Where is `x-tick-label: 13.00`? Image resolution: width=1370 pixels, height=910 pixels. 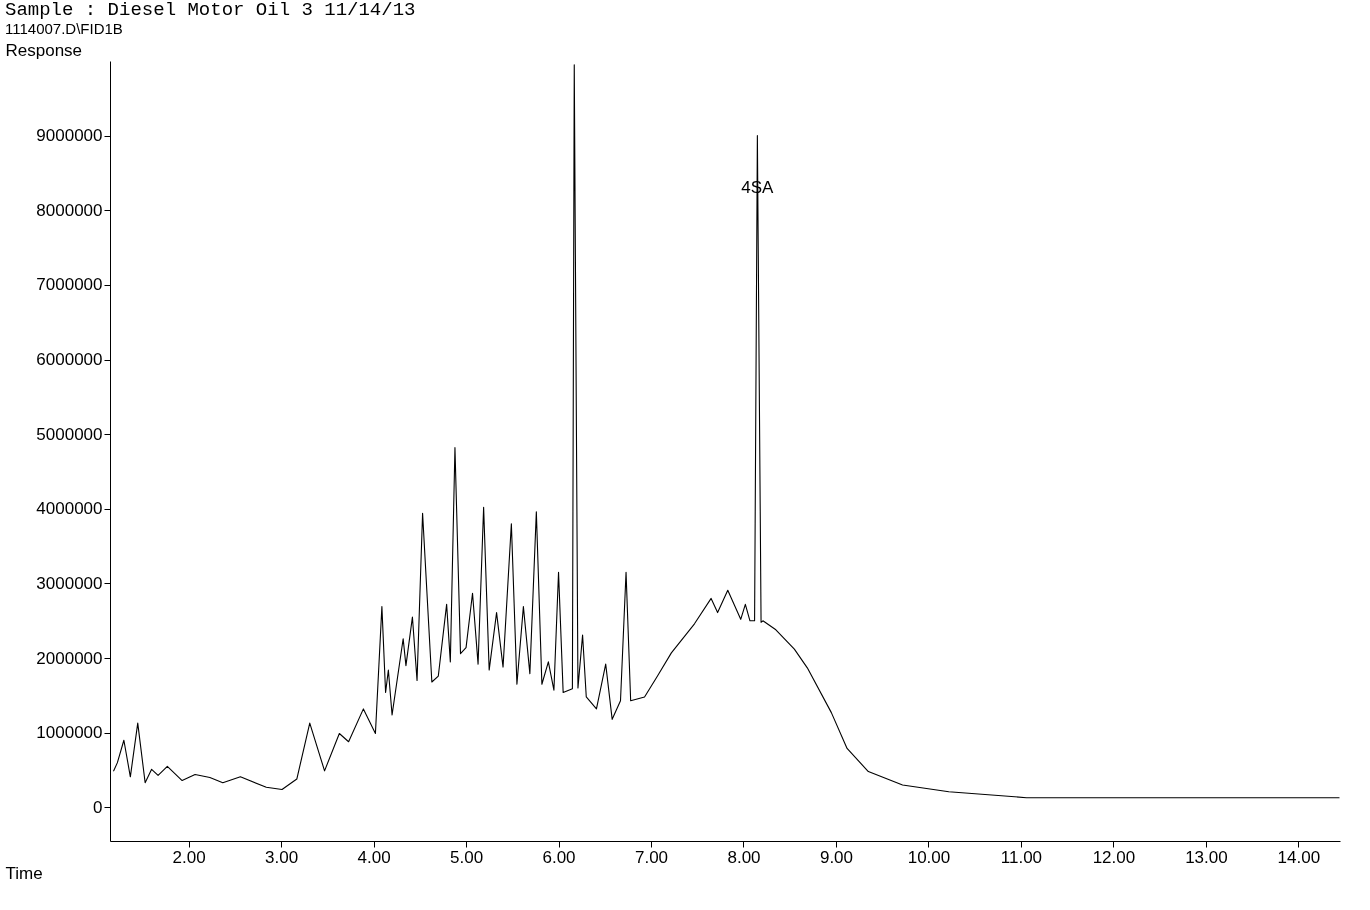 x-tick-label: 13.00 is located at coordinates (1206, 857).